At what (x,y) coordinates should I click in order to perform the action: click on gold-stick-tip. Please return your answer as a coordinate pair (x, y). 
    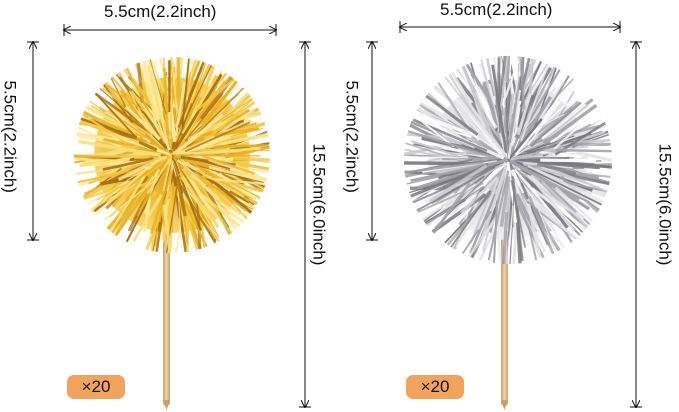
    Looking at the image, I should click on (166, 405).